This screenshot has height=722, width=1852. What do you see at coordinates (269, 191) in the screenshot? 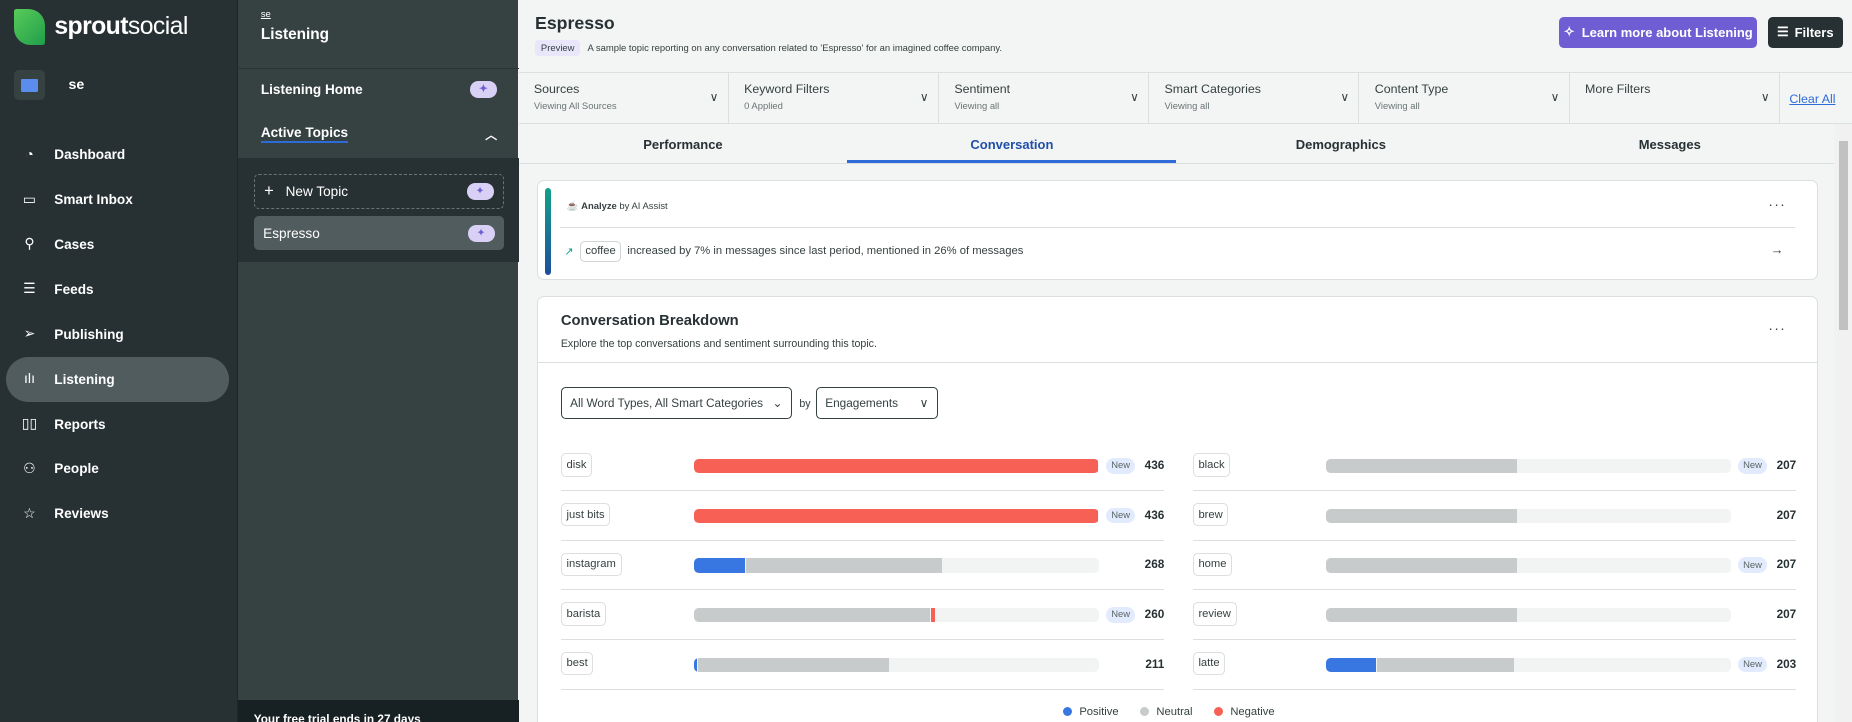
I see `plus-icon: +` at bounding box center [269, 191].